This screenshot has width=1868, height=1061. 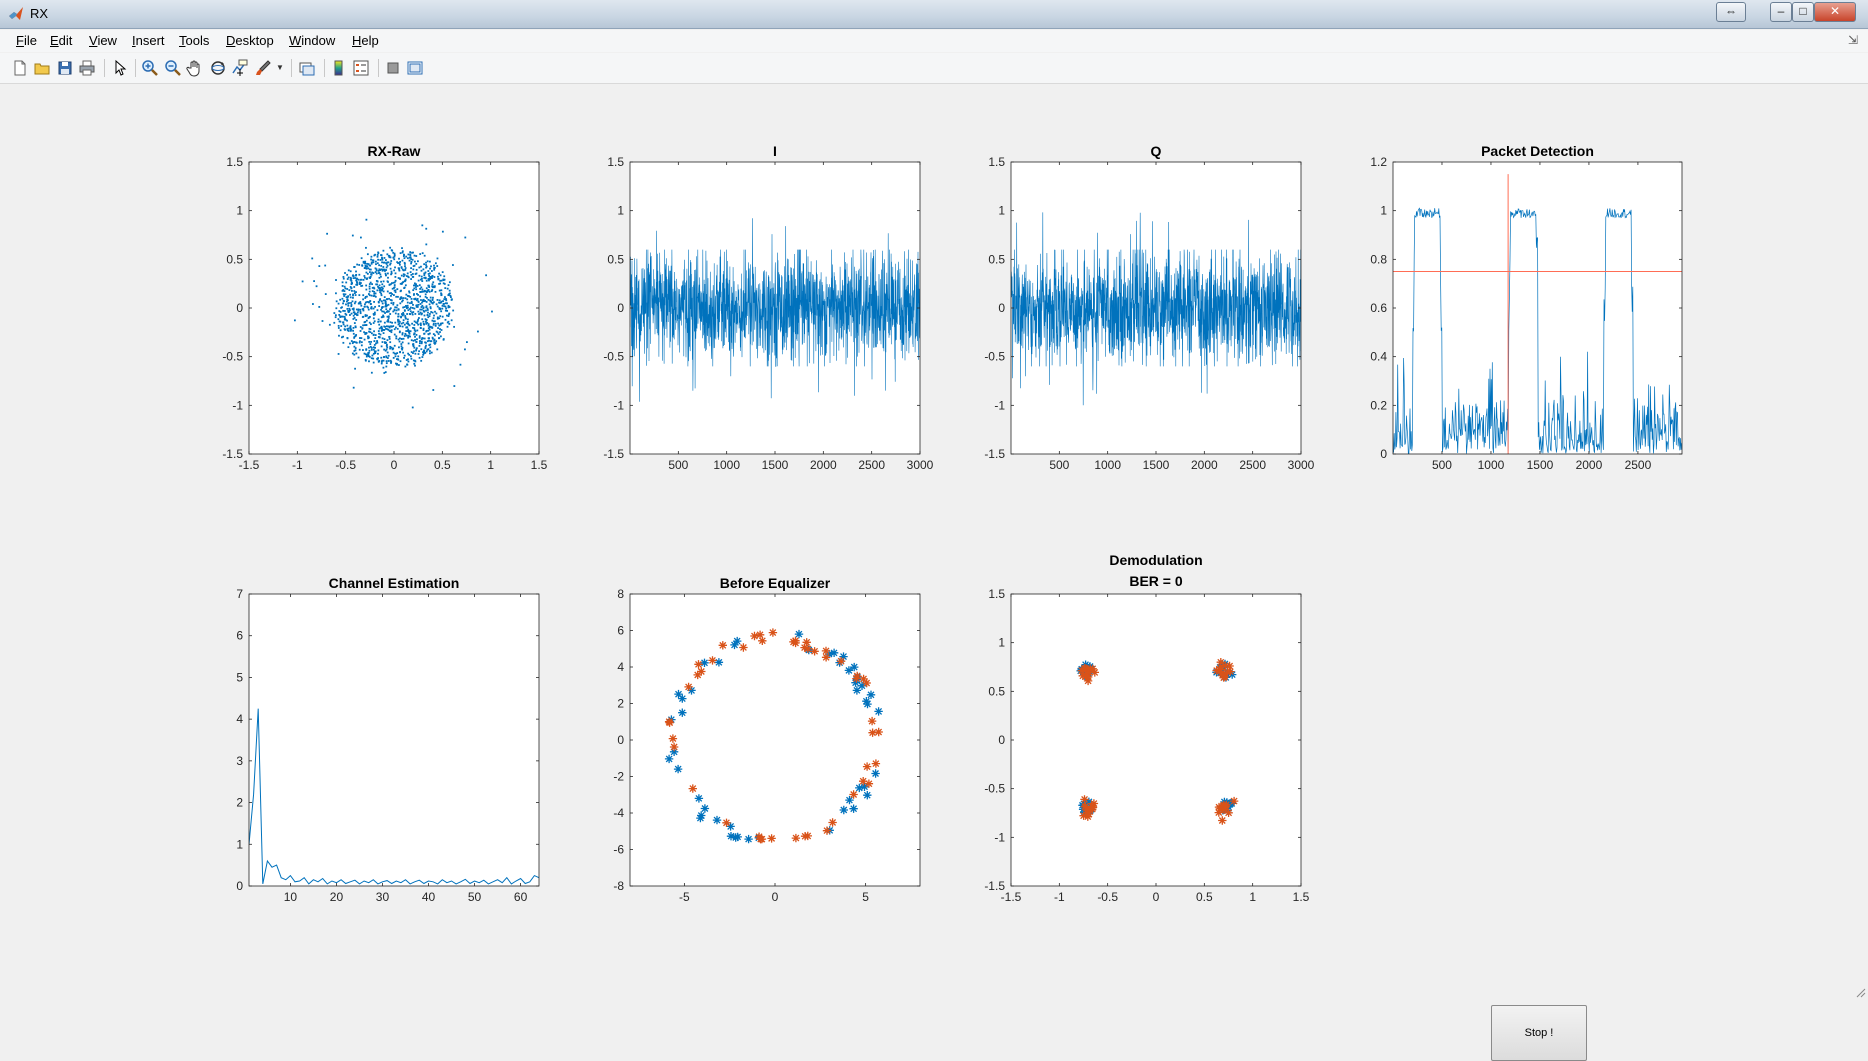 What do you see at coordinates (195, 68) in the screenshot?
I see `pan-hand-icon` at bounding box center [195, 68].